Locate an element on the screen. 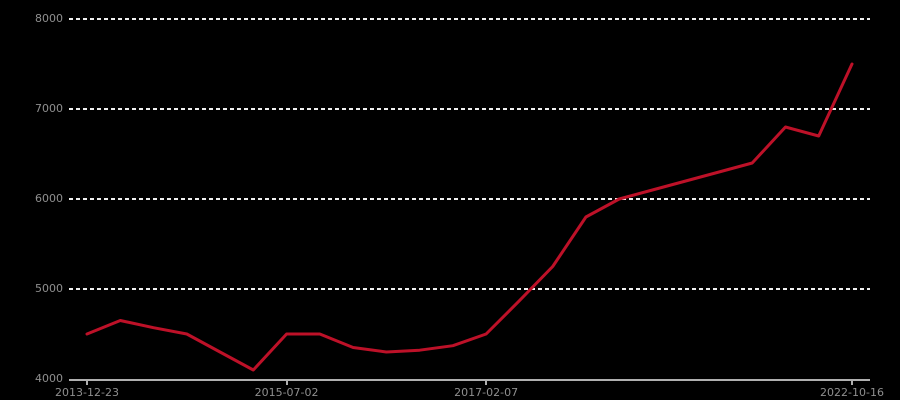 The height and width of the screenshot is (400, 900). y-axis-label: 6000 is located at coordinates (49, 198).